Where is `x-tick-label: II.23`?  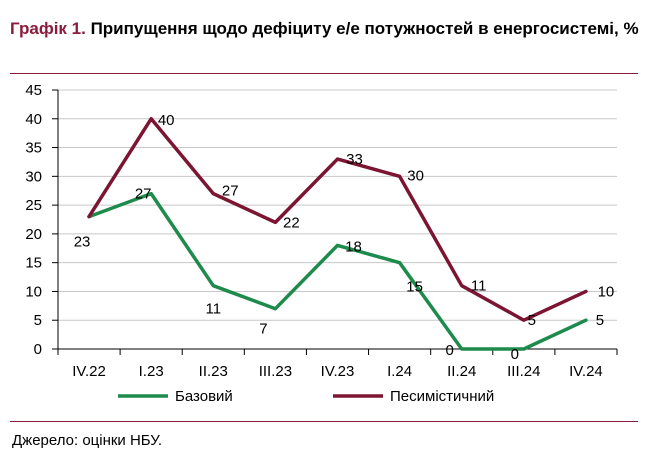
x-tick-label: II.23 is located at coordinates (213, 371).